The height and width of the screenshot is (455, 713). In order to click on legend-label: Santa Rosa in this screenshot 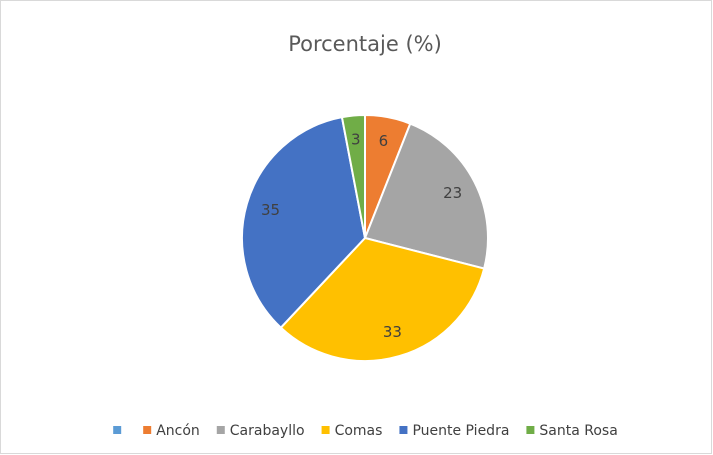, I will do `click(578, 431)`.